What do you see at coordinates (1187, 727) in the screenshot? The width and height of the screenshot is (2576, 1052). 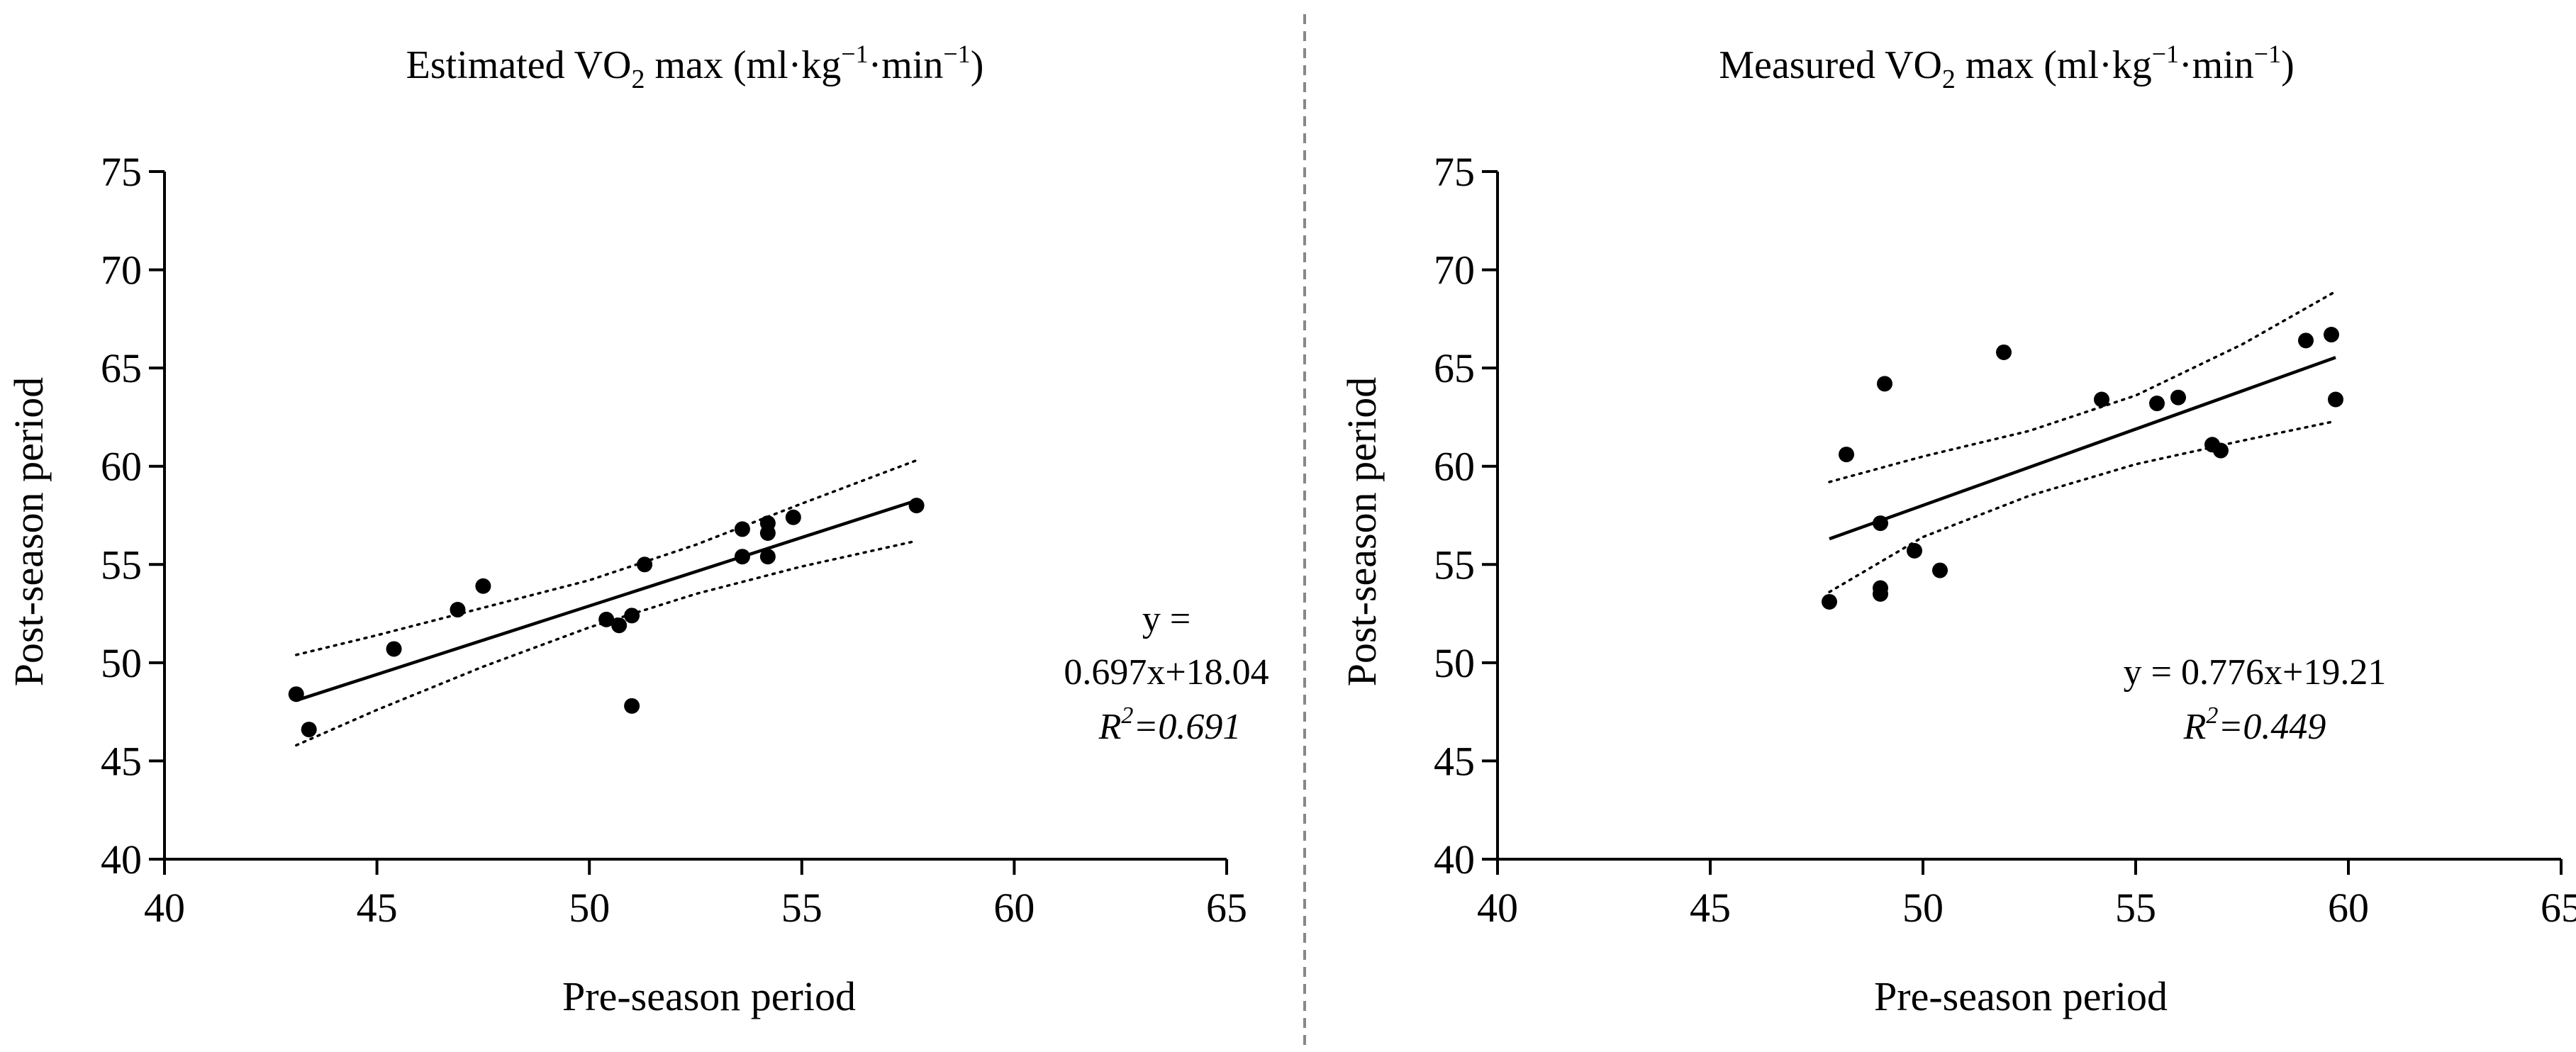 I see `r-squared-value: =0.691` at bounding box center [1187, 727].